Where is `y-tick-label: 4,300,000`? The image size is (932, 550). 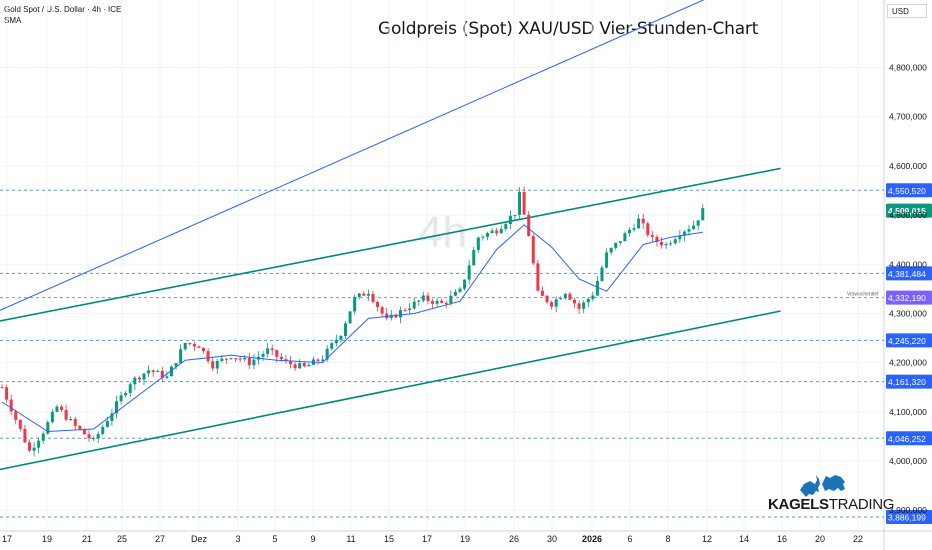 y-tick-label: 4,300,000 is located at coordinates (908, 313).